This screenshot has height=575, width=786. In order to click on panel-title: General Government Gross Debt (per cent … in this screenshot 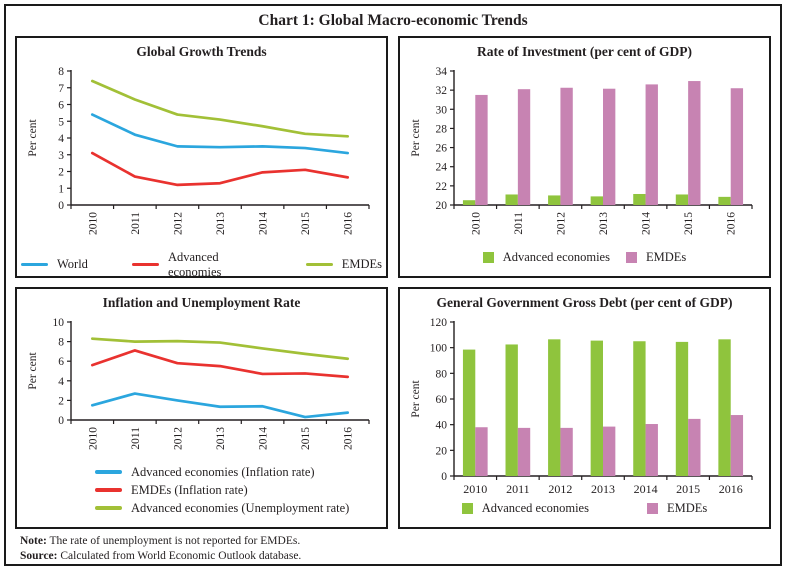, I will do `click(584, 303)`.